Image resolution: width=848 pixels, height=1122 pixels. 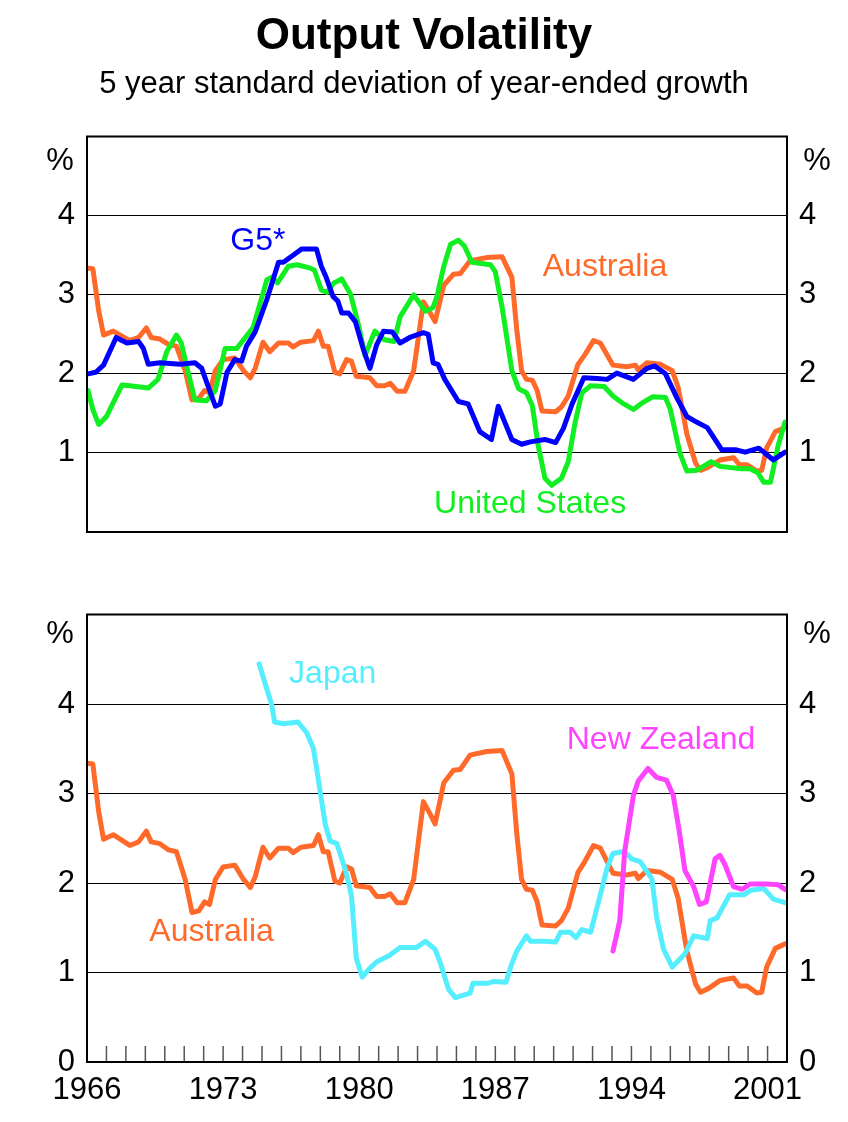 What do you see at coordinates (631, 1089) in the screenshot?
I see `x-tick-label: 1994` at bounding box center [631, 1089].